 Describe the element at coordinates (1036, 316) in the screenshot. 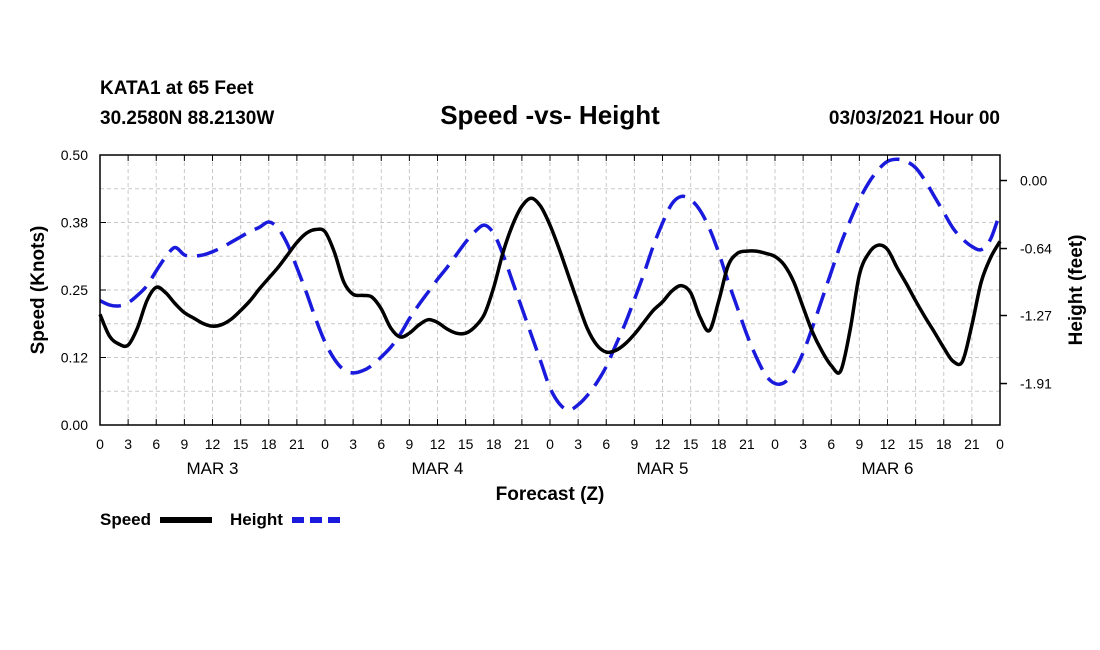

I see `y-right-tick-label: -1.27` at that location.